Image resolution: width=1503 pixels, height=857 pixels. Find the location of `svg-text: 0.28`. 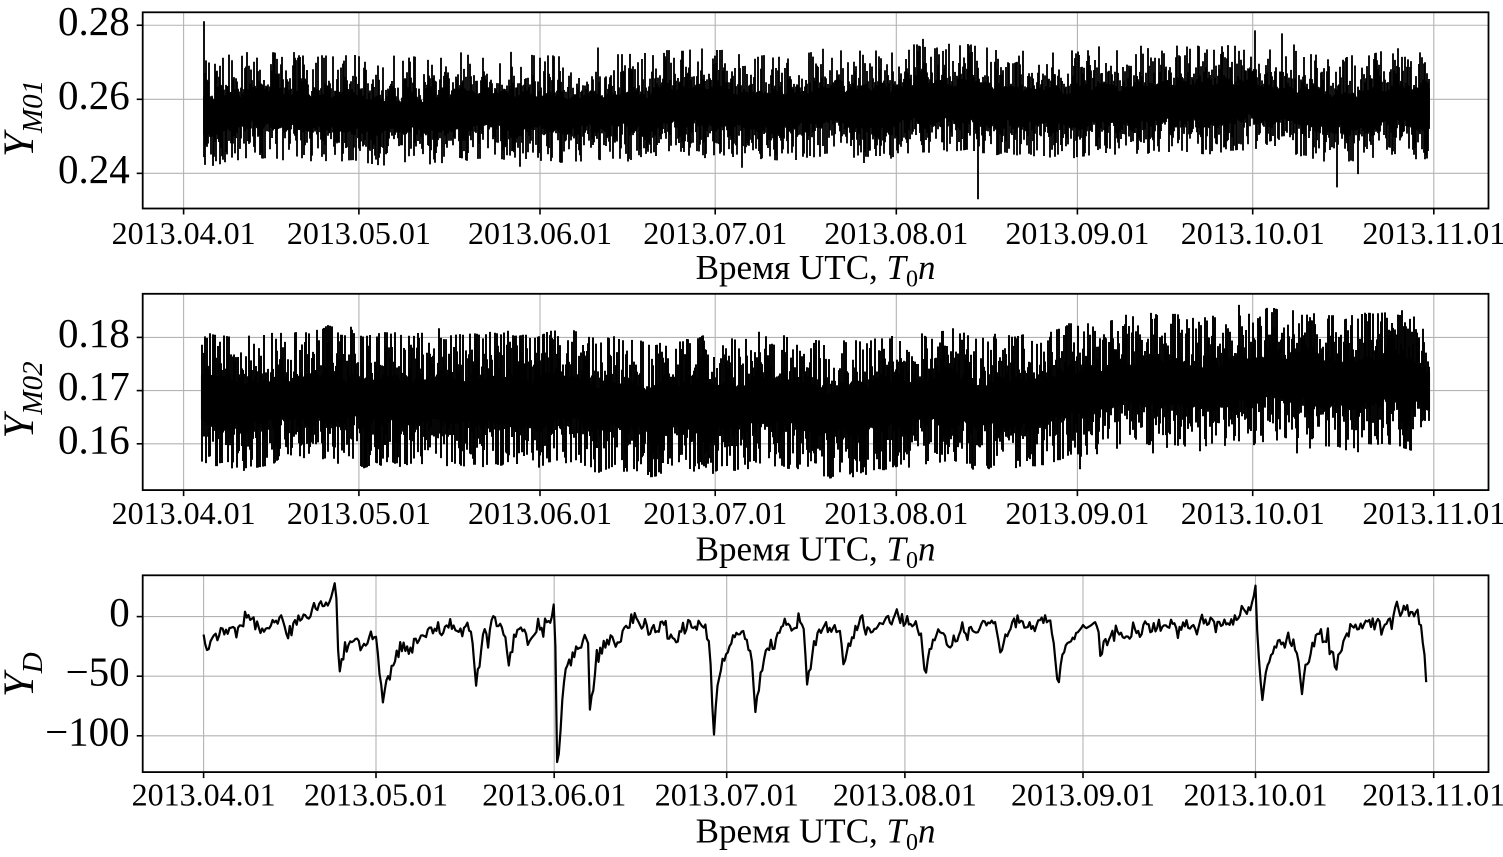

svg-text: 0.28 is located at coordinates (94, 22).